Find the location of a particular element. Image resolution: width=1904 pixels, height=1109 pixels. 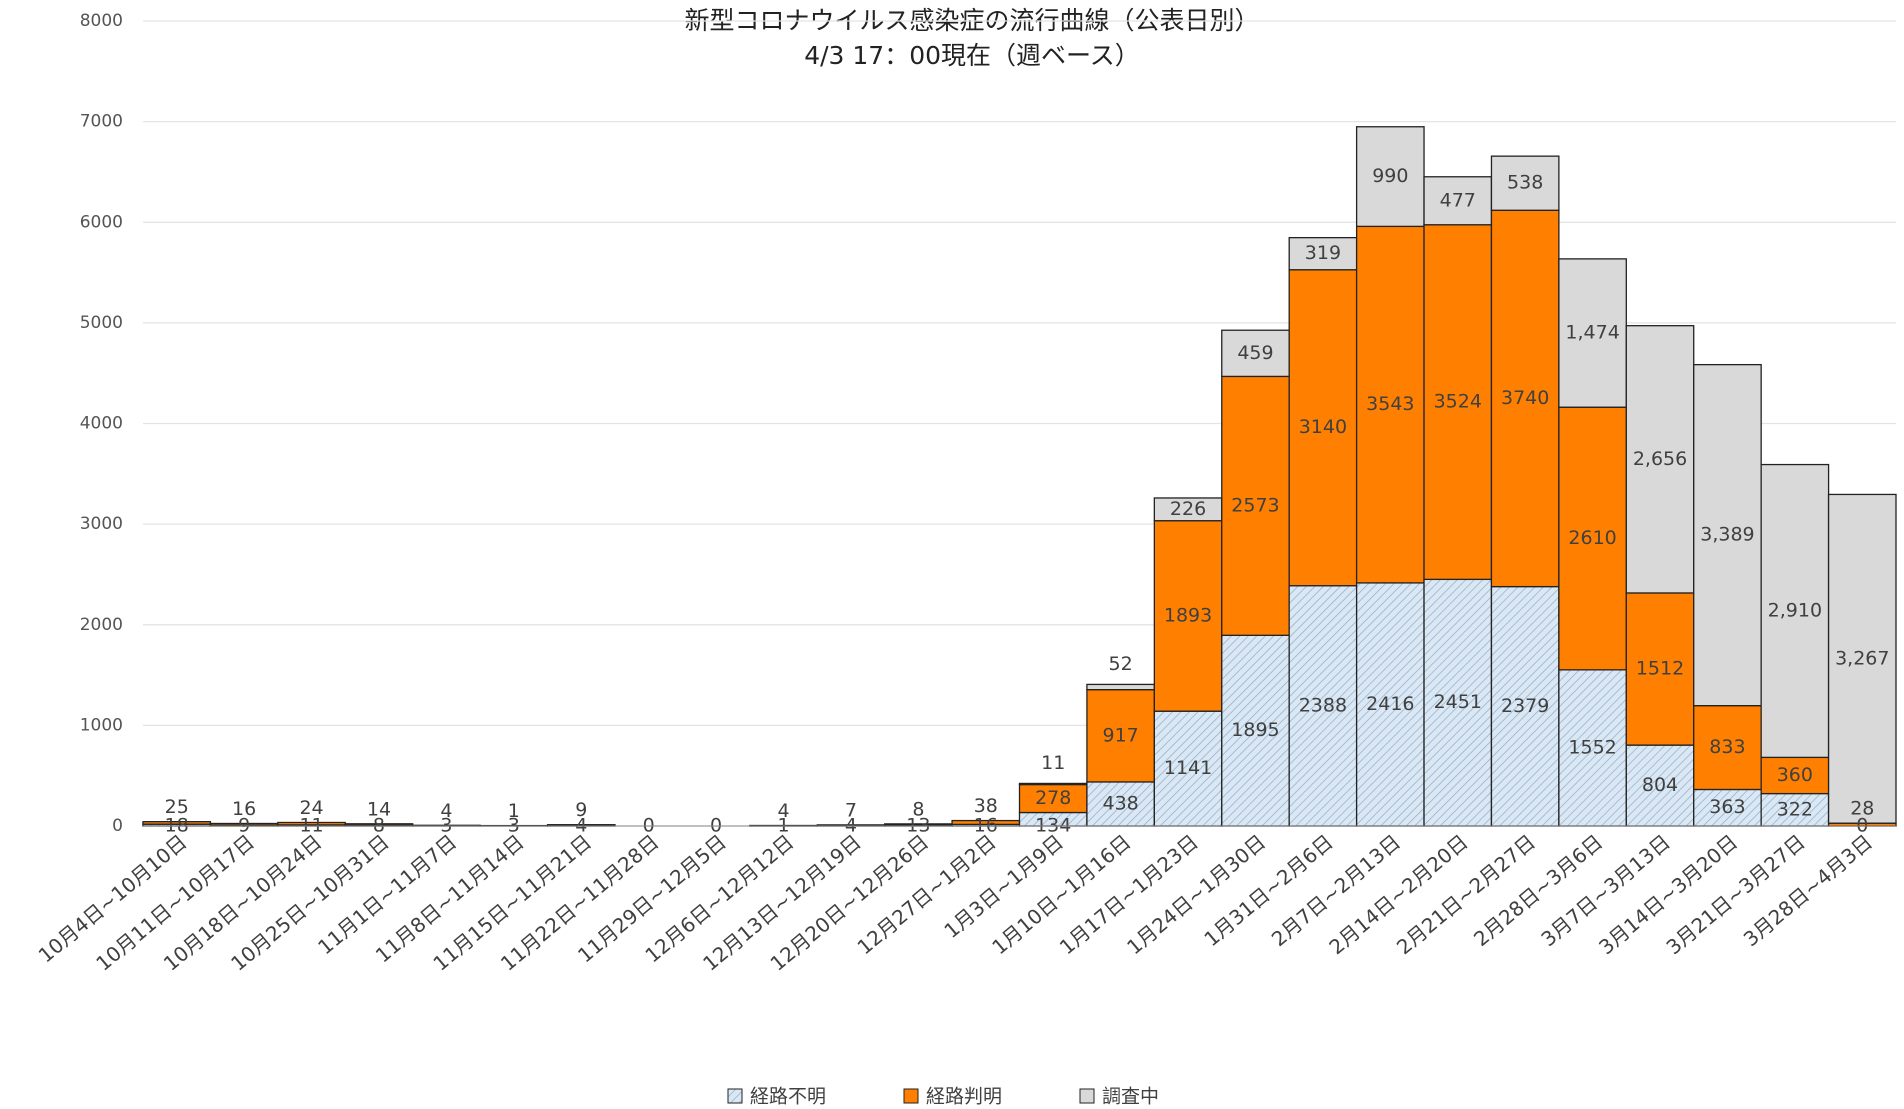

data-label: 2388 is located at coordinates (1323, 705).